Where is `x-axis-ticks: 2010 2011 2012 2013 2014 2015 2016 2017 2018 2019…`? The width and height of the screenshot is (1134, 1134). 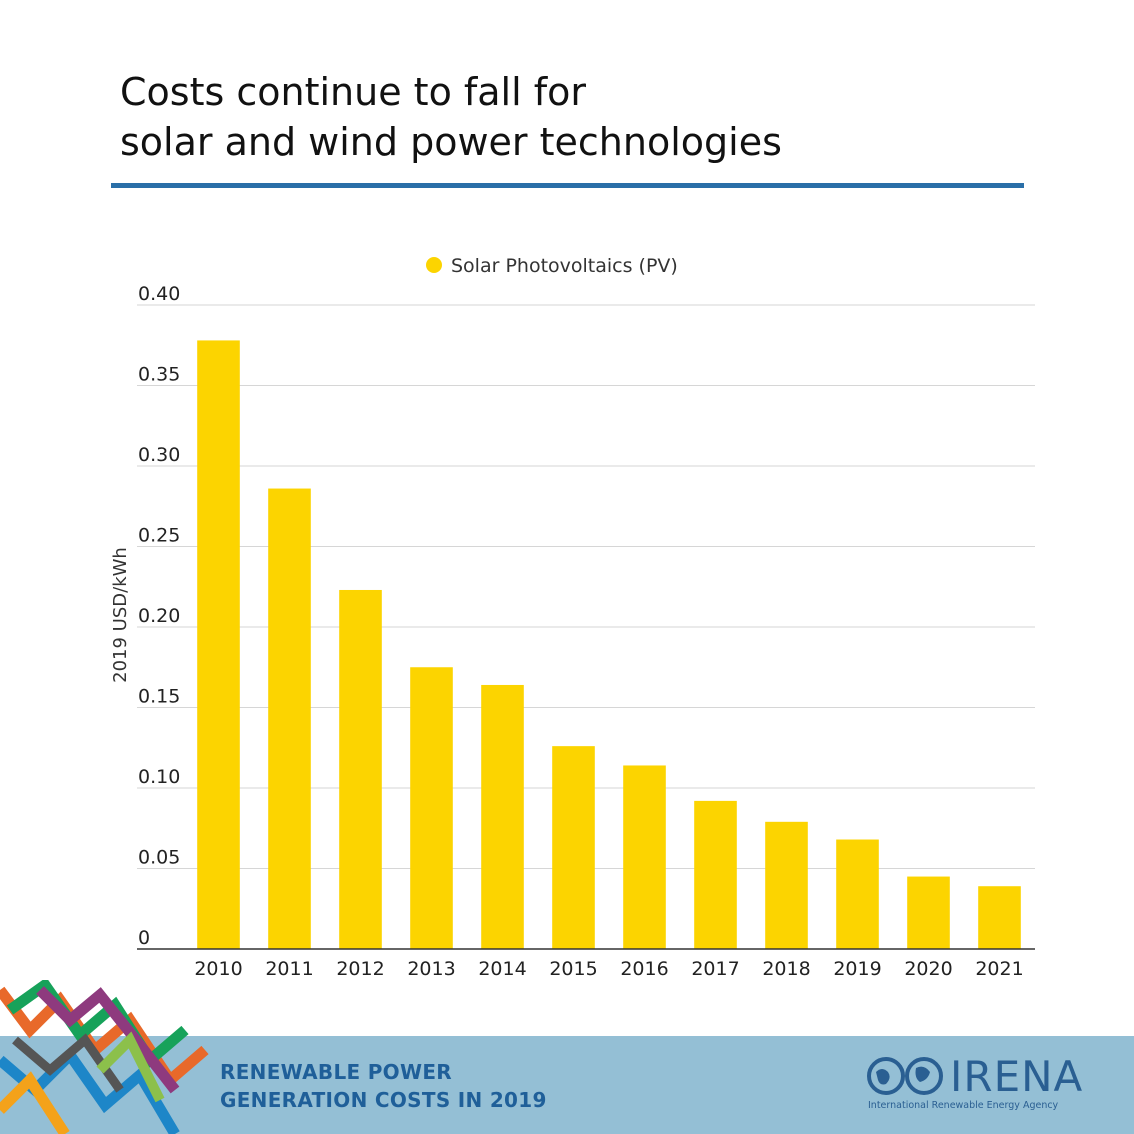 x-axis-ticks: 2010 2011 2012 2013 2014 2015 2016 2017 2018 2019… is located at coordinates (608, 969).